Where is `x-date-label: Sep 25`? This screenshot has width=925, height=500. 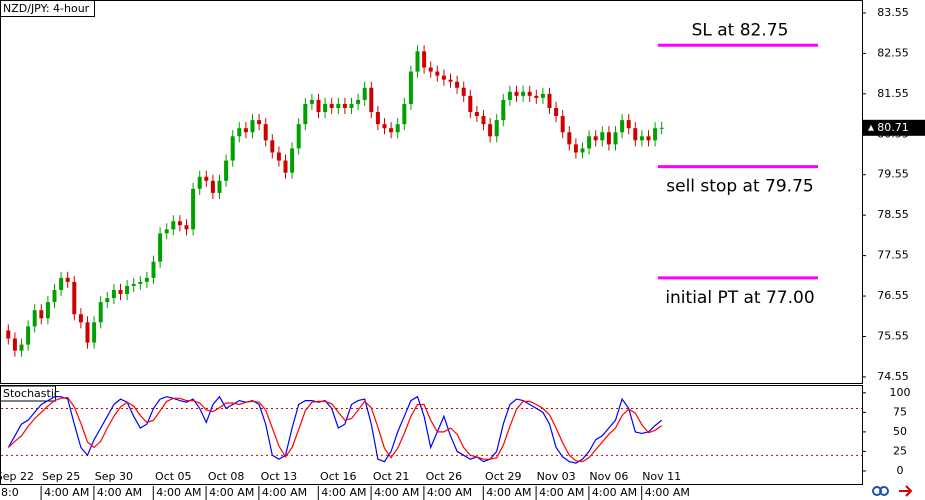
x-date-label: Sep 25 is located at coordinates (61, 476).